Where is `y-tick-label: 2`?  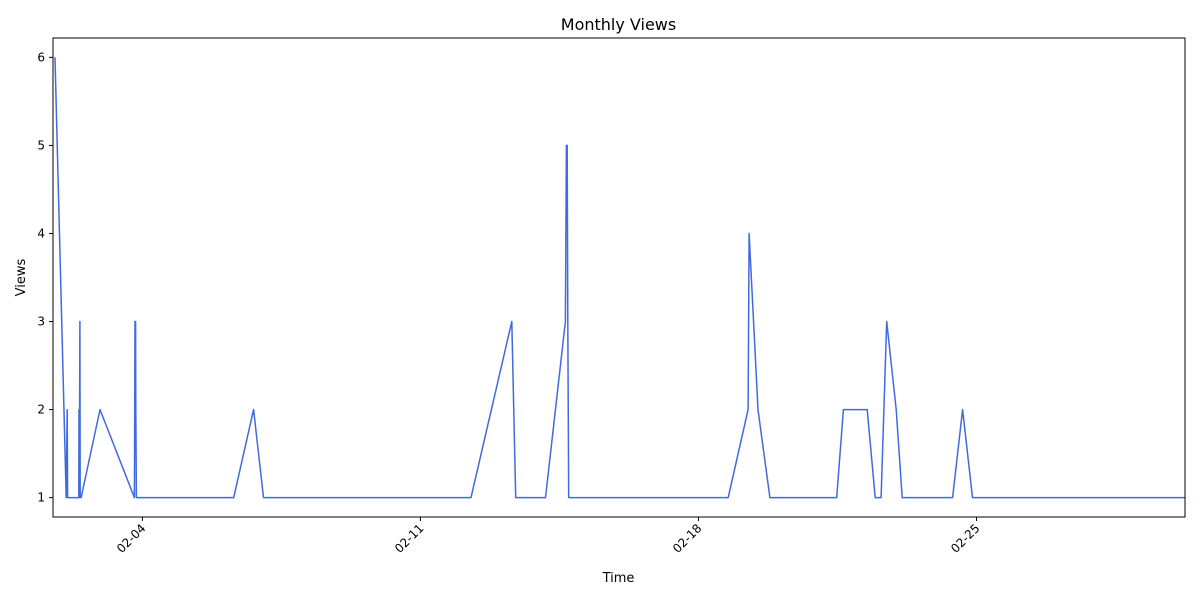 y-tick-label: 2 is located at coordinates (41, 410).